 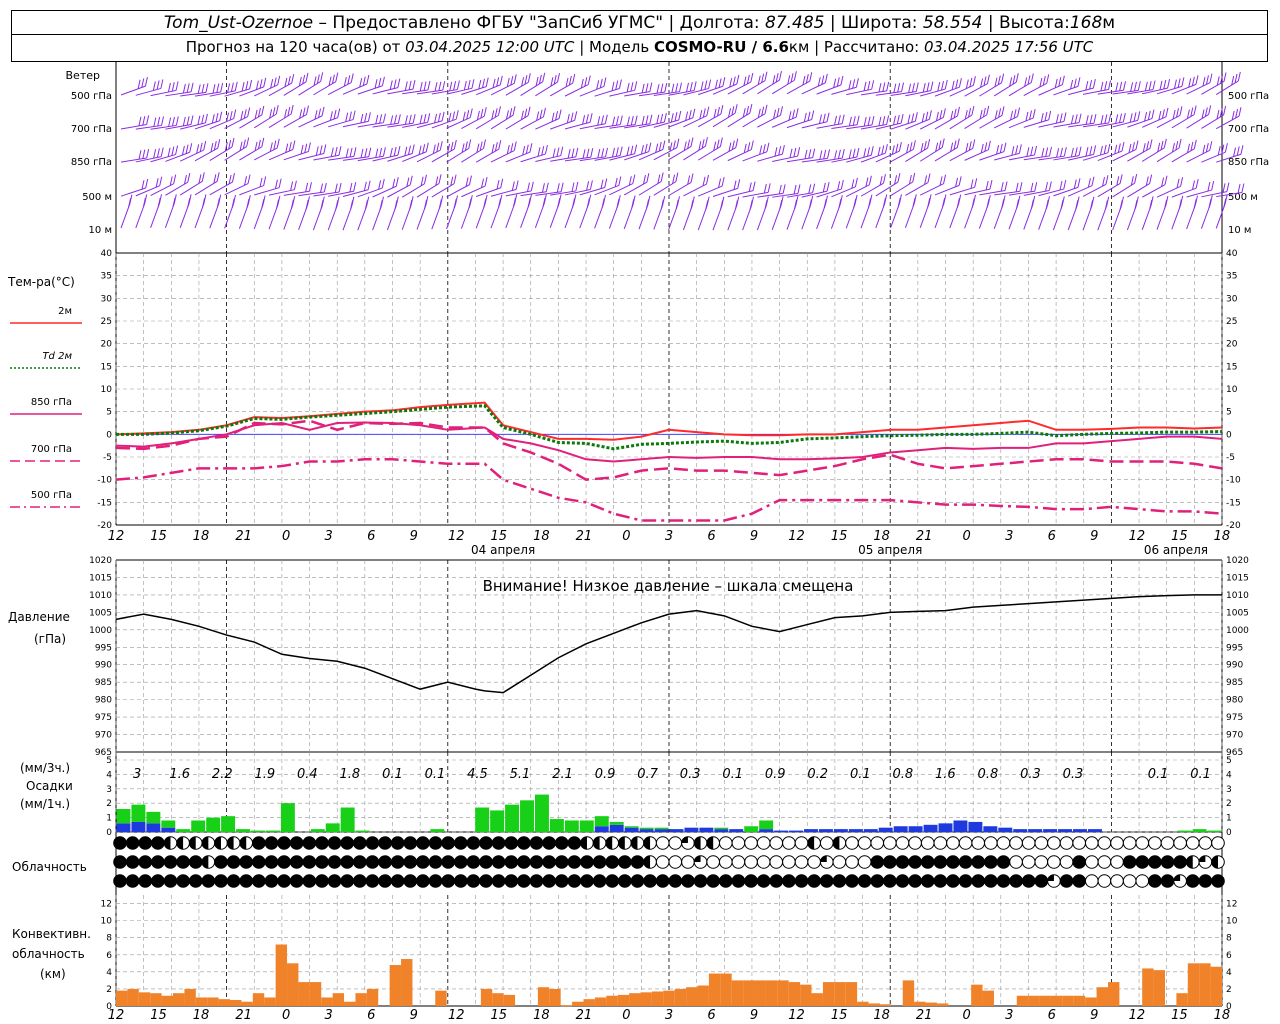 What do you see at coordinates (392, 774) in the screenshot?
I see `precip-3h-label: 0.1` at bounding box center [392, 774].